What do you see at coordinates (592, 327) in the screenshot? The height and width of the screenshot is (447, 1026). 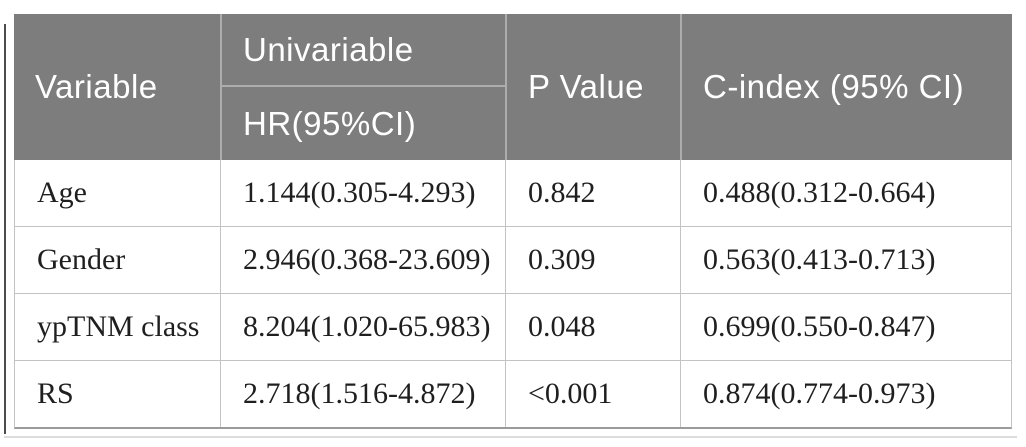 I see `cell-p-value: 0.048` at bounding box center [592, 327].